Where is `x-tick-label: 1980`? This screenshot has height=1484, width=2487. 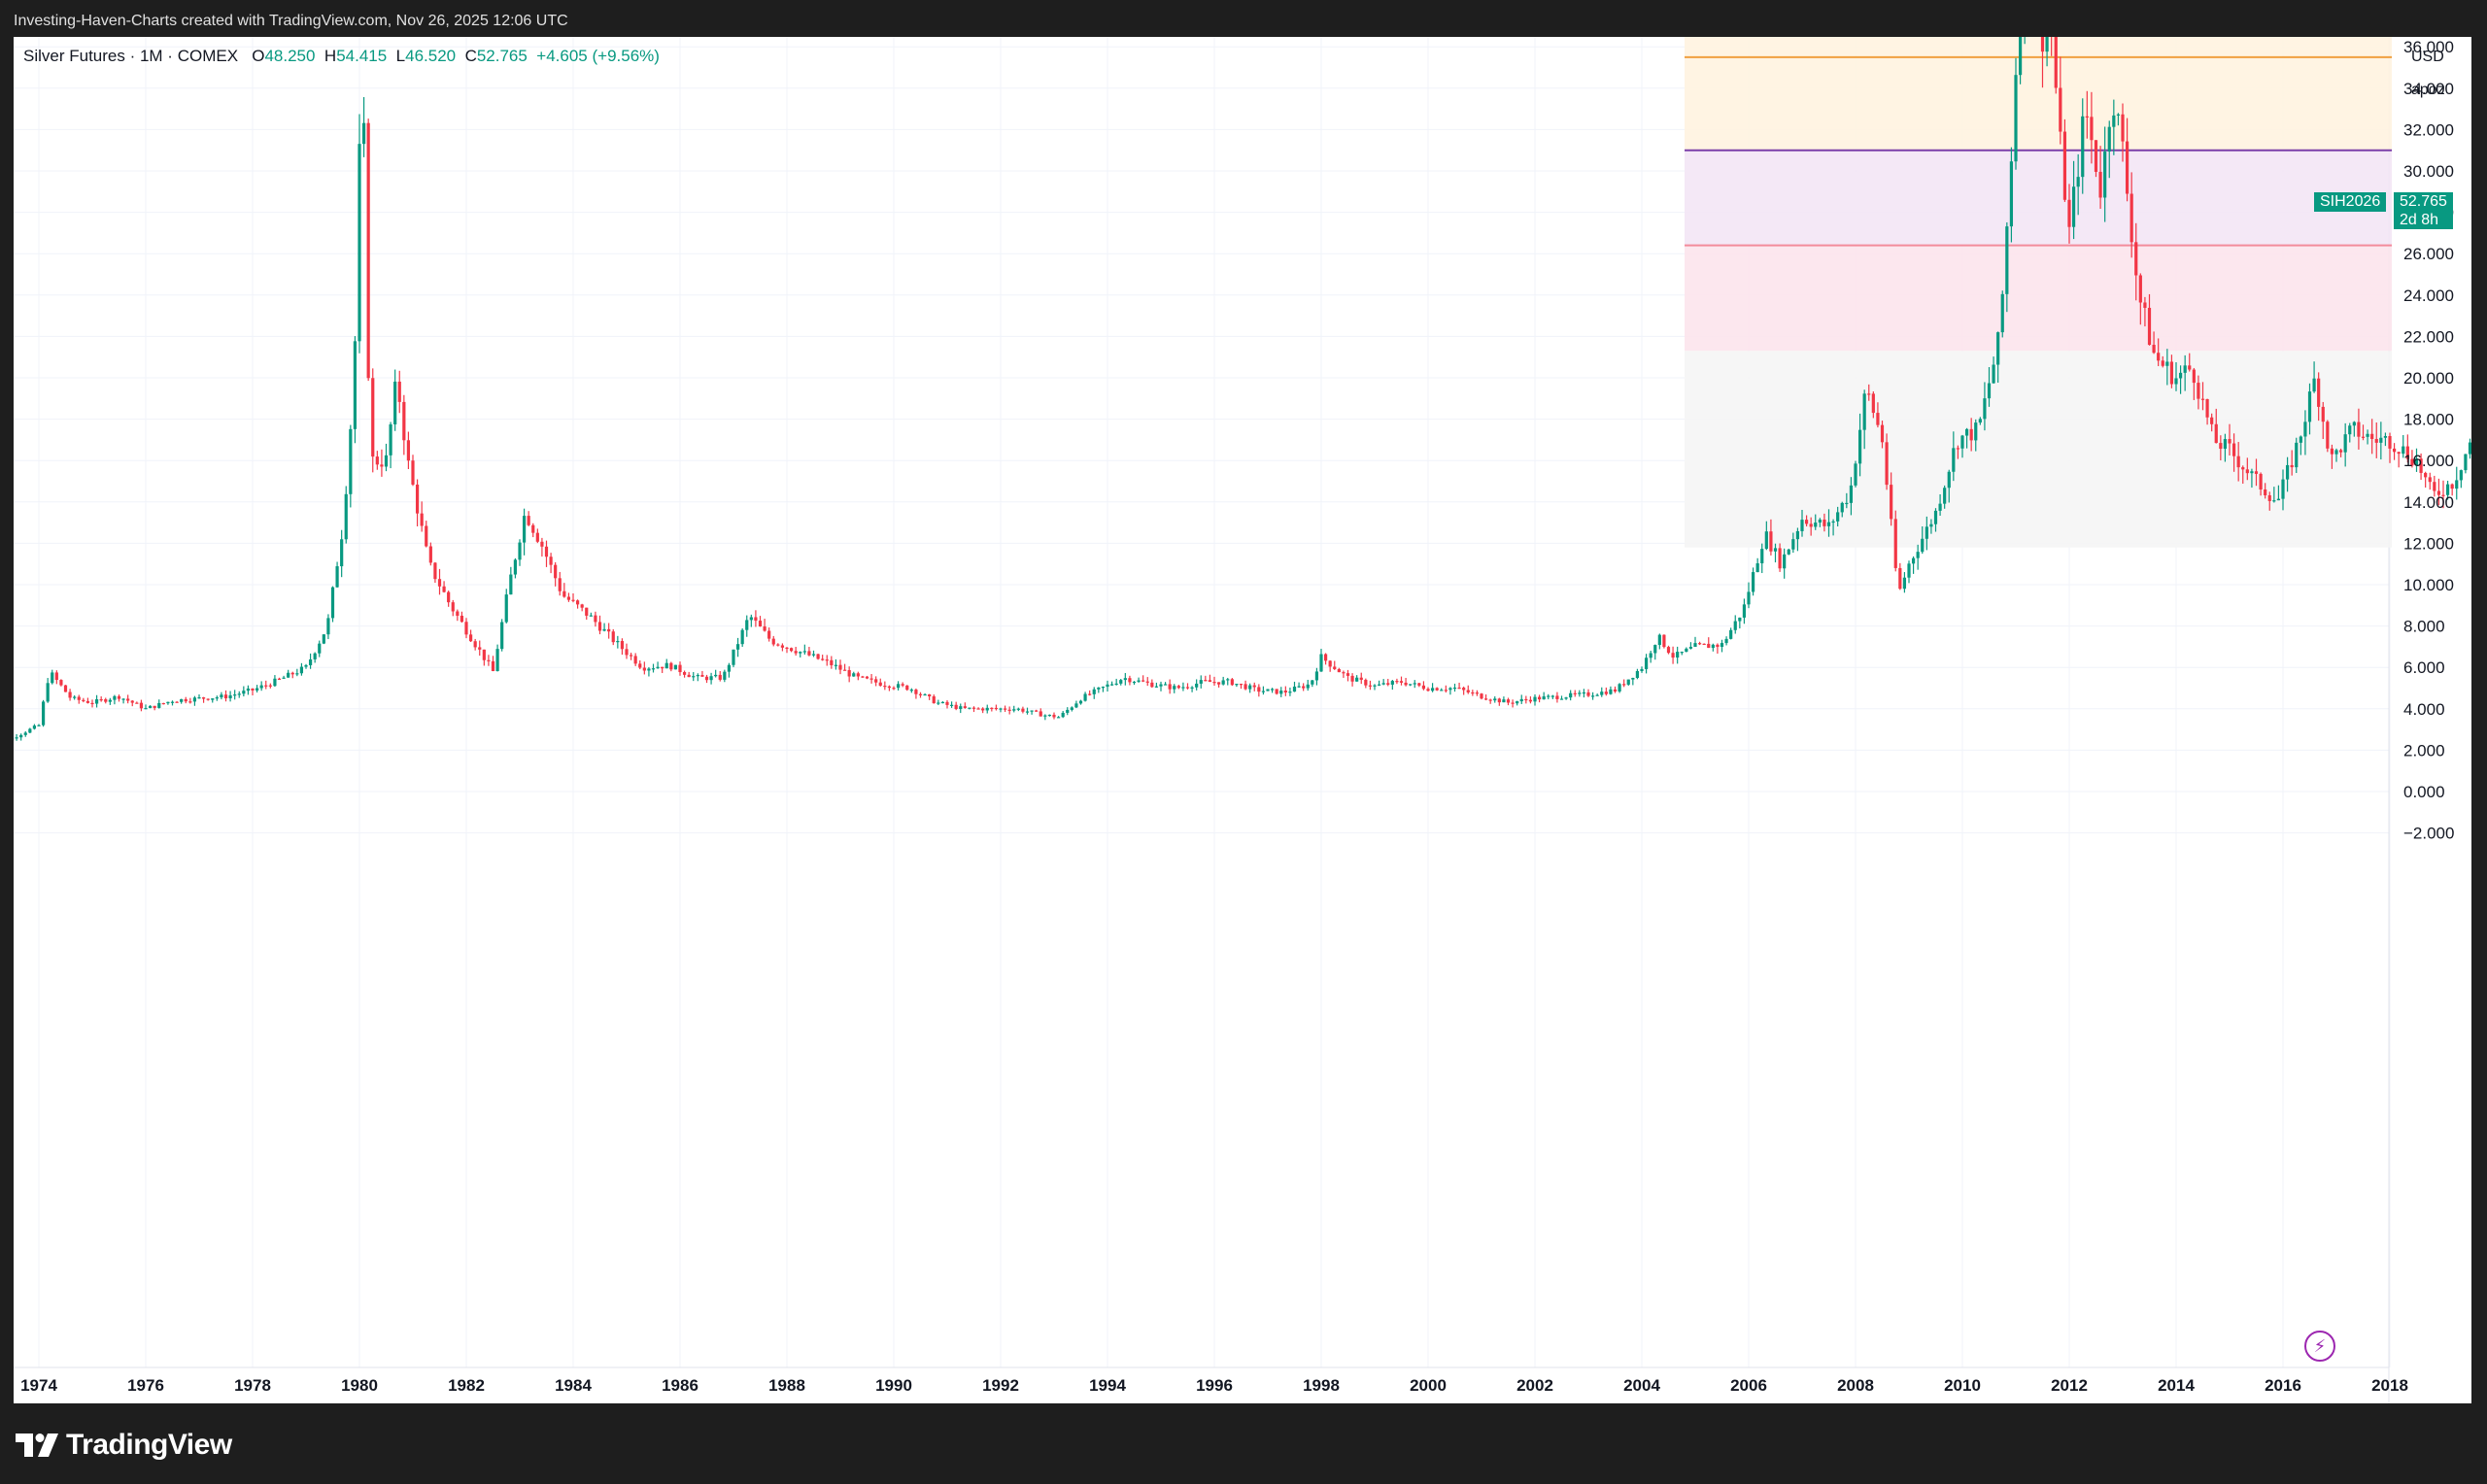 x-tick-label: 1980 is located at coordinates (359, 1385).